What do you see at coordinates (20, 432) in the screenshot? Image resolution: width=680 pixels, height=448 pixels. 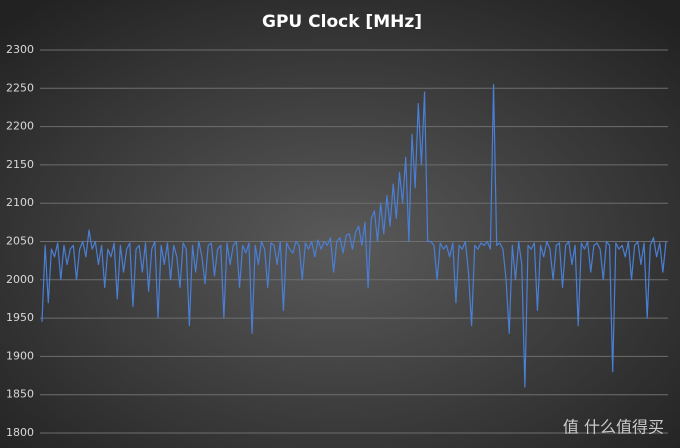 I see `y-tick-label: 1800` at bounding box center [20, 432].